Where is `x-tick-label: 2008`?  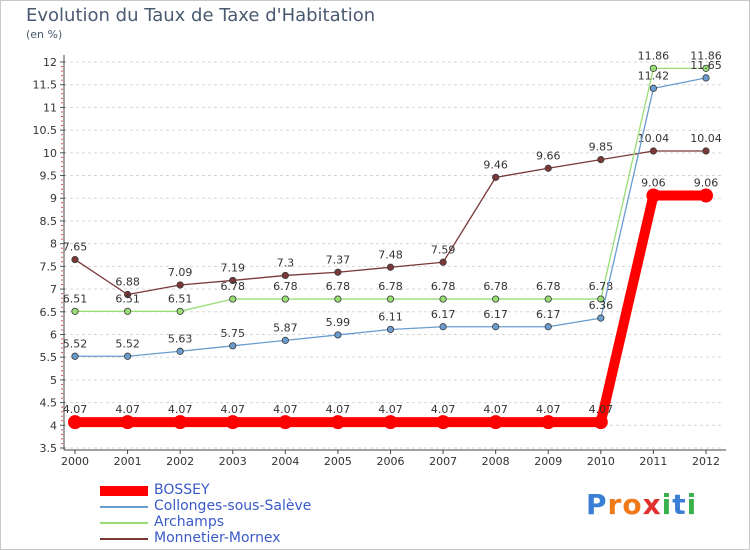
x-tick-label: 2008 is located at coordinates (496, 461).